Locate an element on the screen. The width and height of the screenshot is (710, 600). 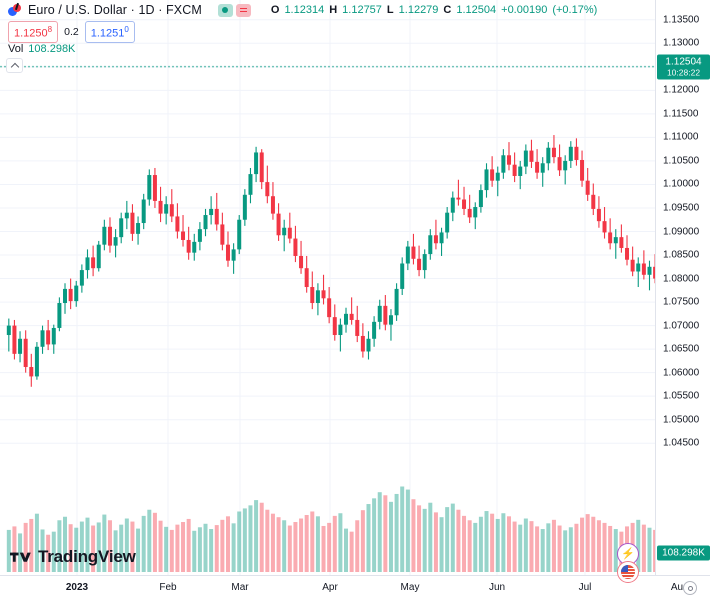
time-axis-label: 2023 is located at coordinates (77, 587).